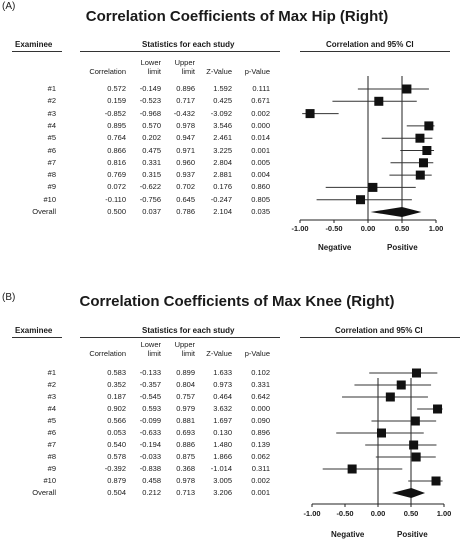  What do you see at coordinates (51, 162) in the screenshot?
I see `examinee-label: #7` at bounding box center [51, 162].